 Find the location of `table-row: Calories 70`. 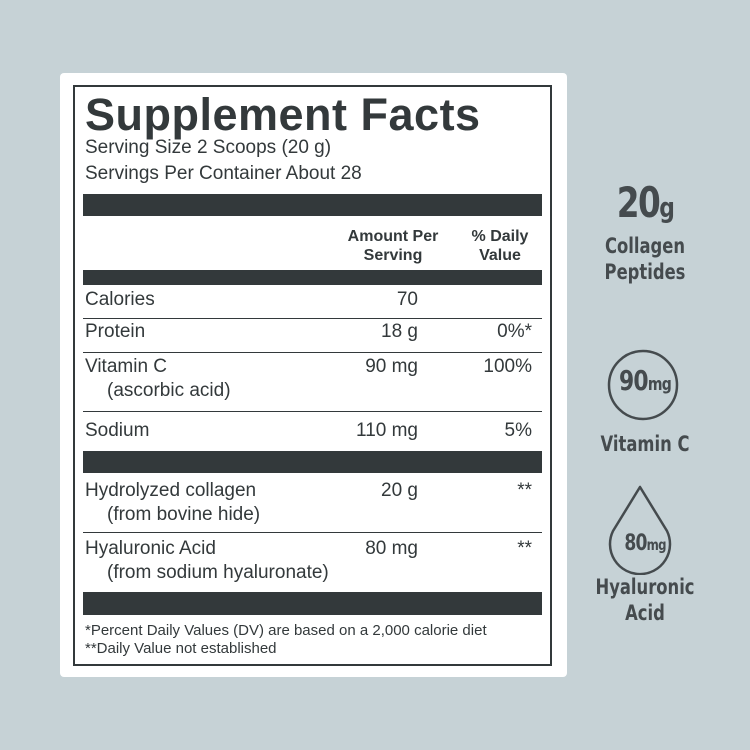

table-row: Calories 70 is located at coordinates (312, 303).